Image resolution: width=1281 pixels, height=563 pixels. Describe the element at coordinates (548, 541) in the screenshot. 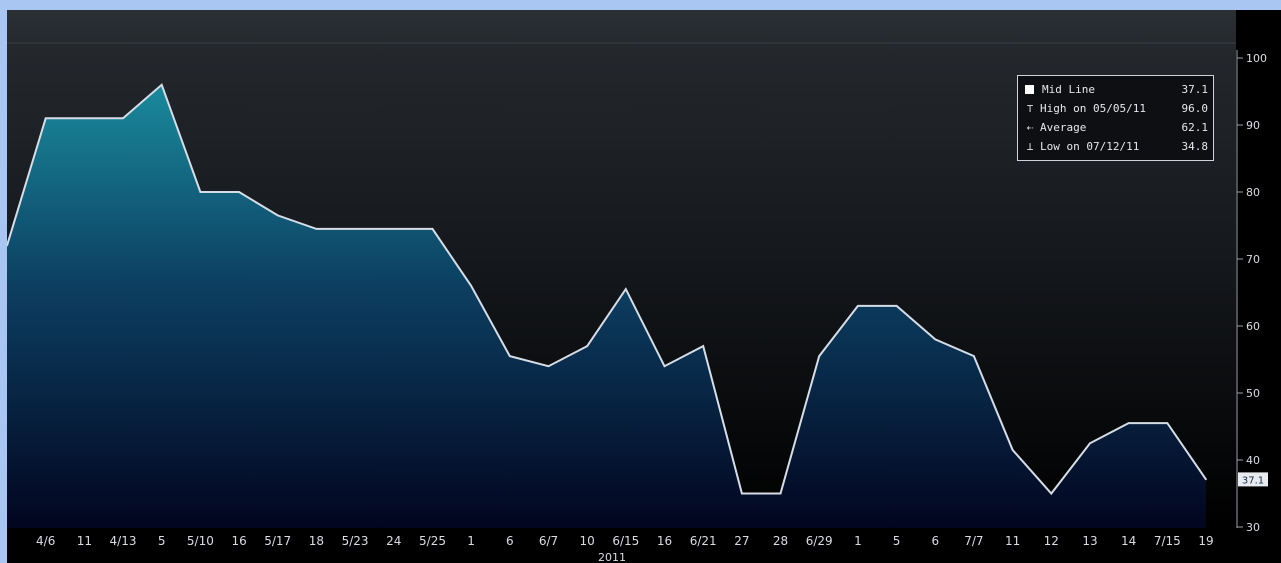

I see `x-tick-label: 6/7` at that location.